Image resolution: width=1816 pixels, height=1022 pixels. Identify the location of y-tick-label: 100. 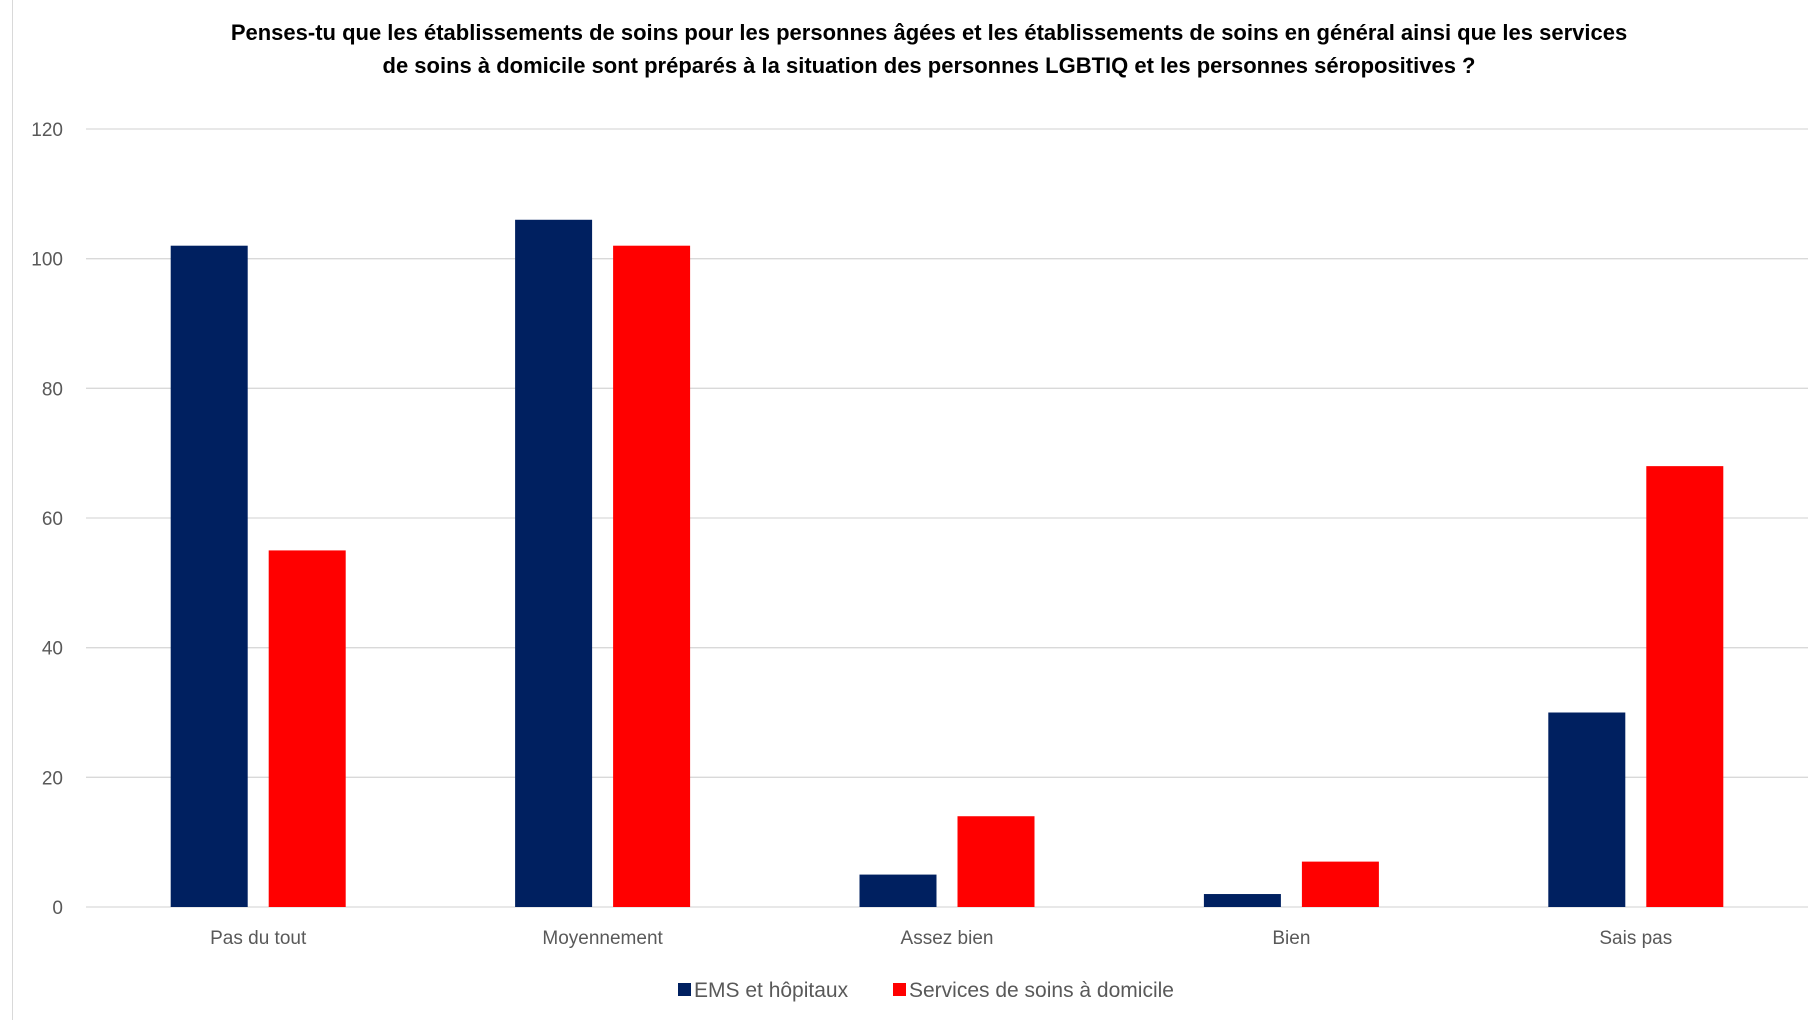
(47, 260).